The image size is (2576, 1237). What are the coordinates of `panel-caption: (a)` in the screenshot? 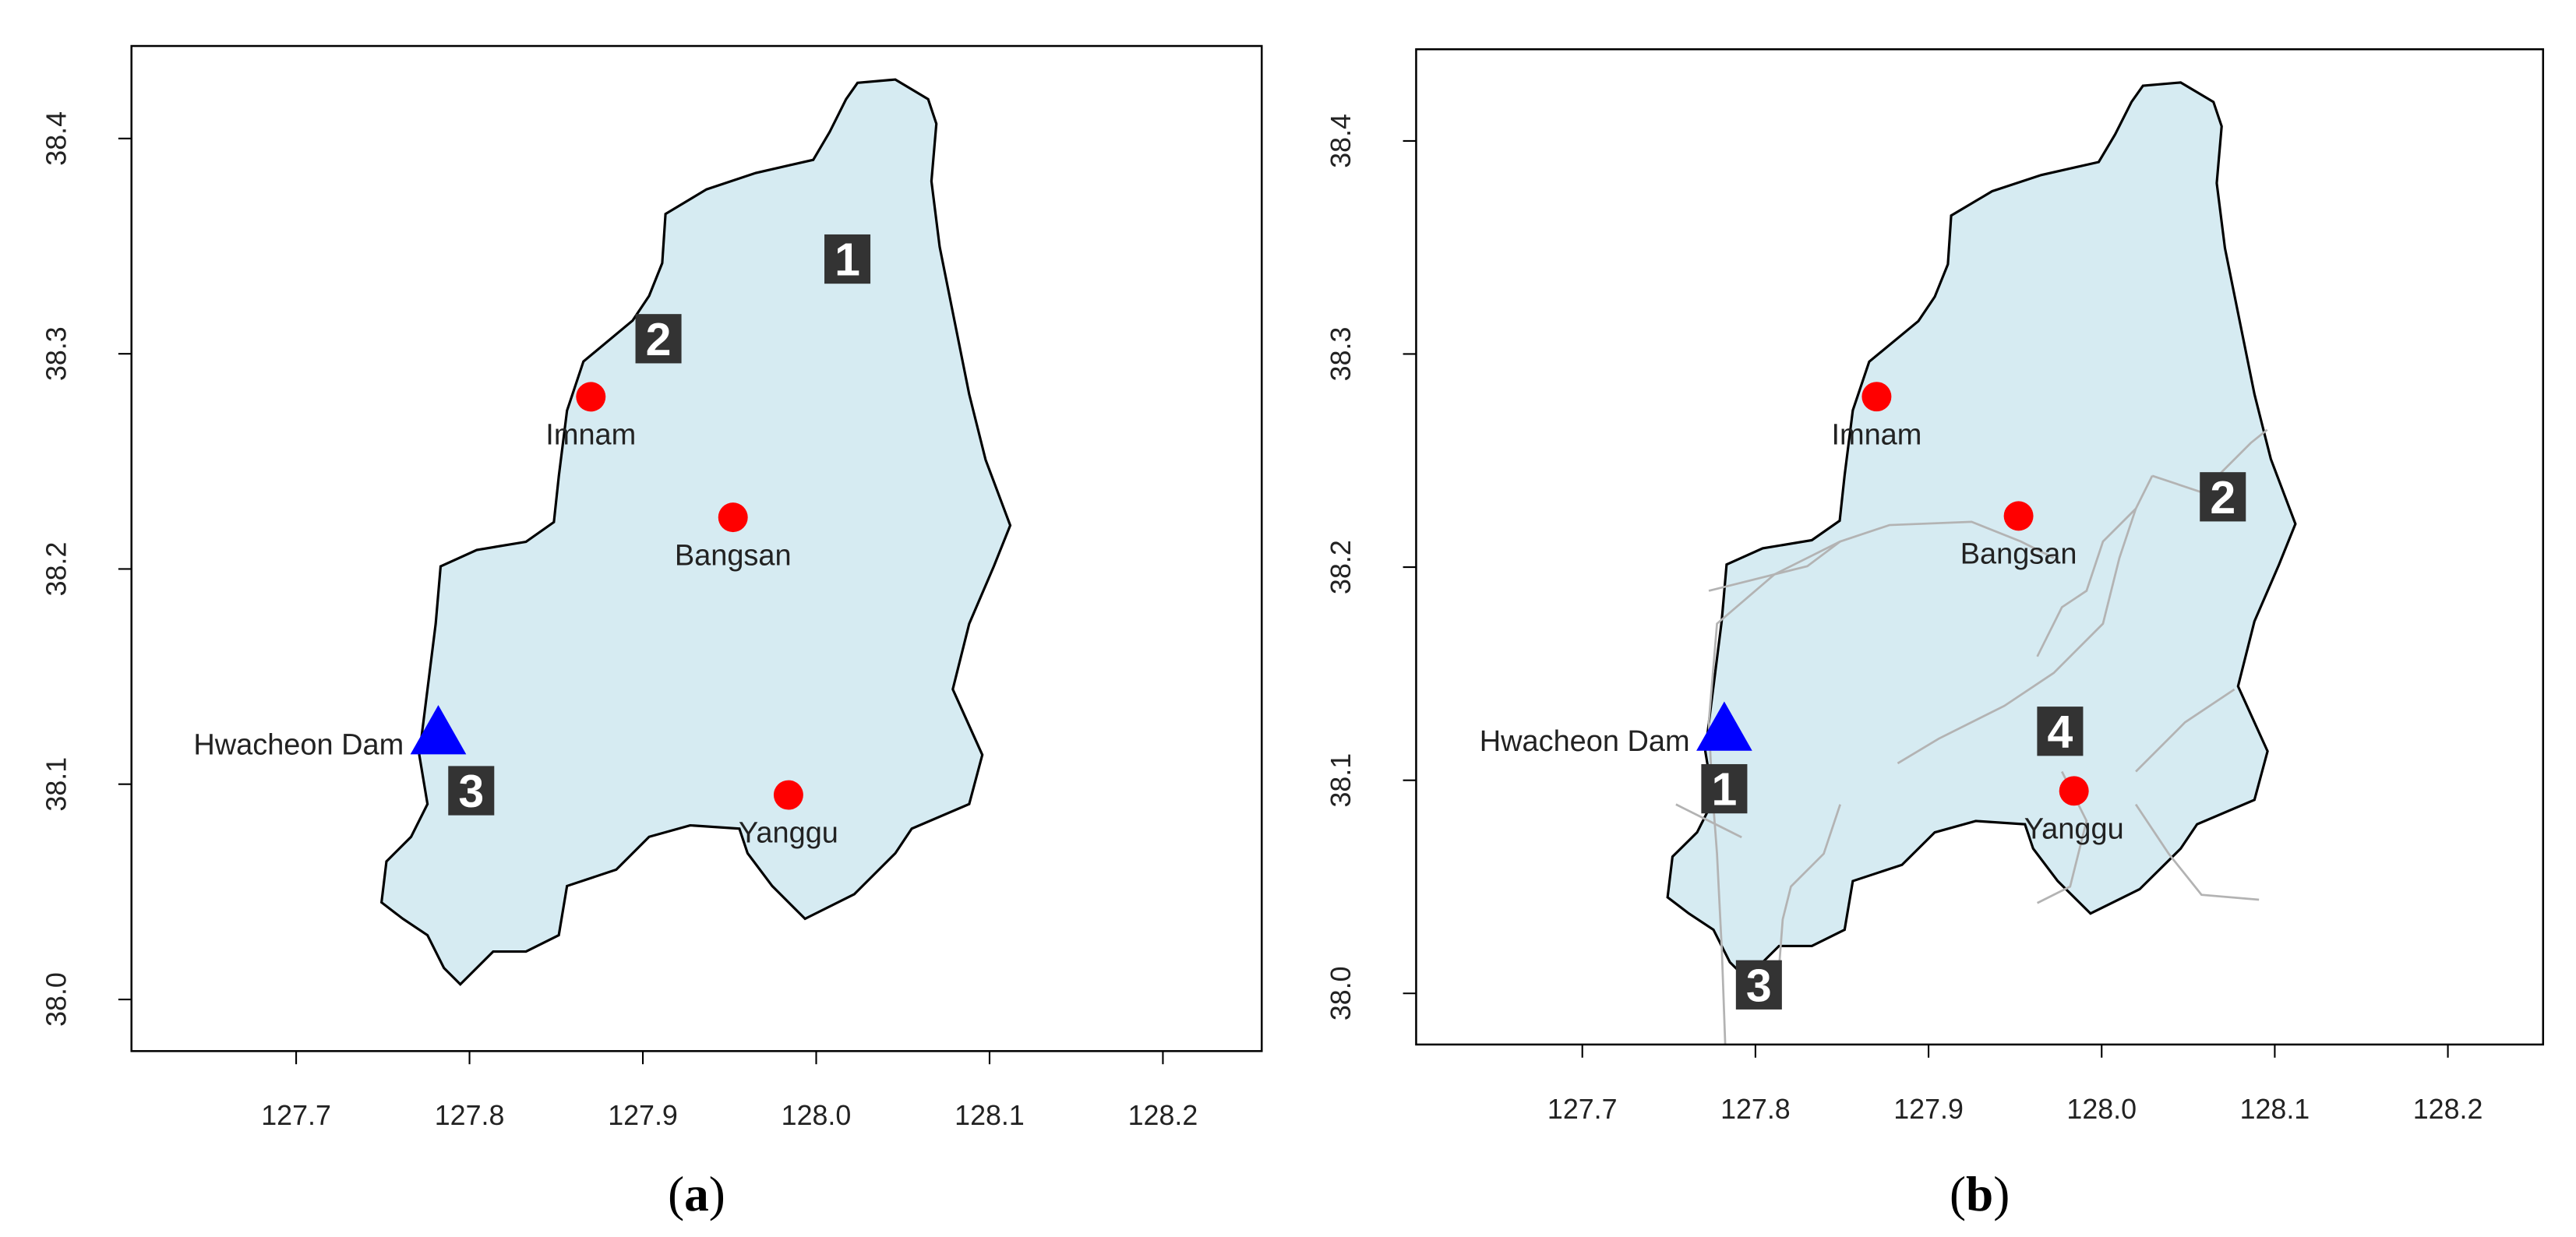 It's located at (696, 1194).